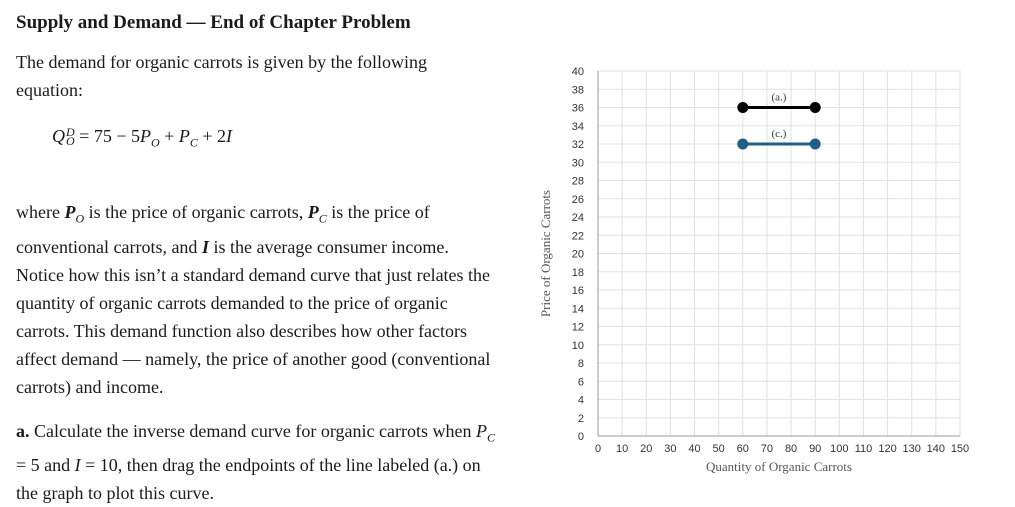  Describe the element at coordinates (196, 212) in the screenshot. I see `desc-part2: is the price of organic carrots,` at that location.